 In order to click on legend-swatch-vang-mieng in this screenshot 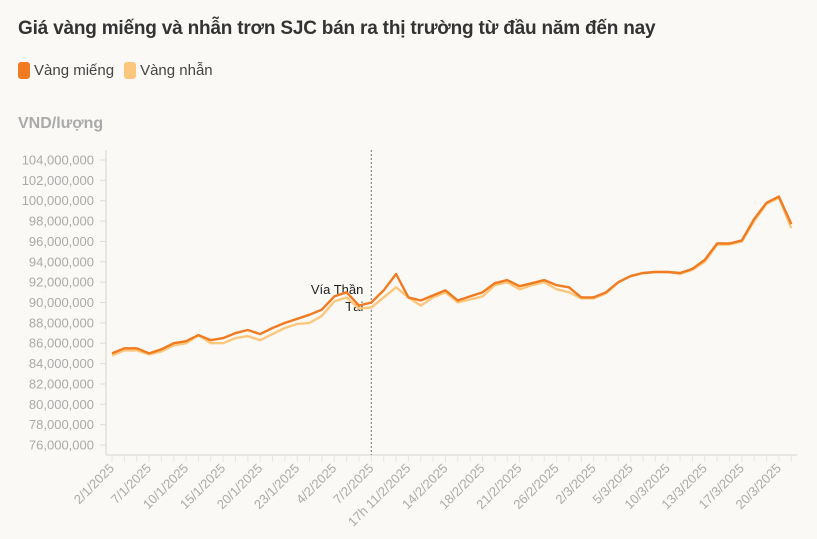, I will do `click(24, 70)`.